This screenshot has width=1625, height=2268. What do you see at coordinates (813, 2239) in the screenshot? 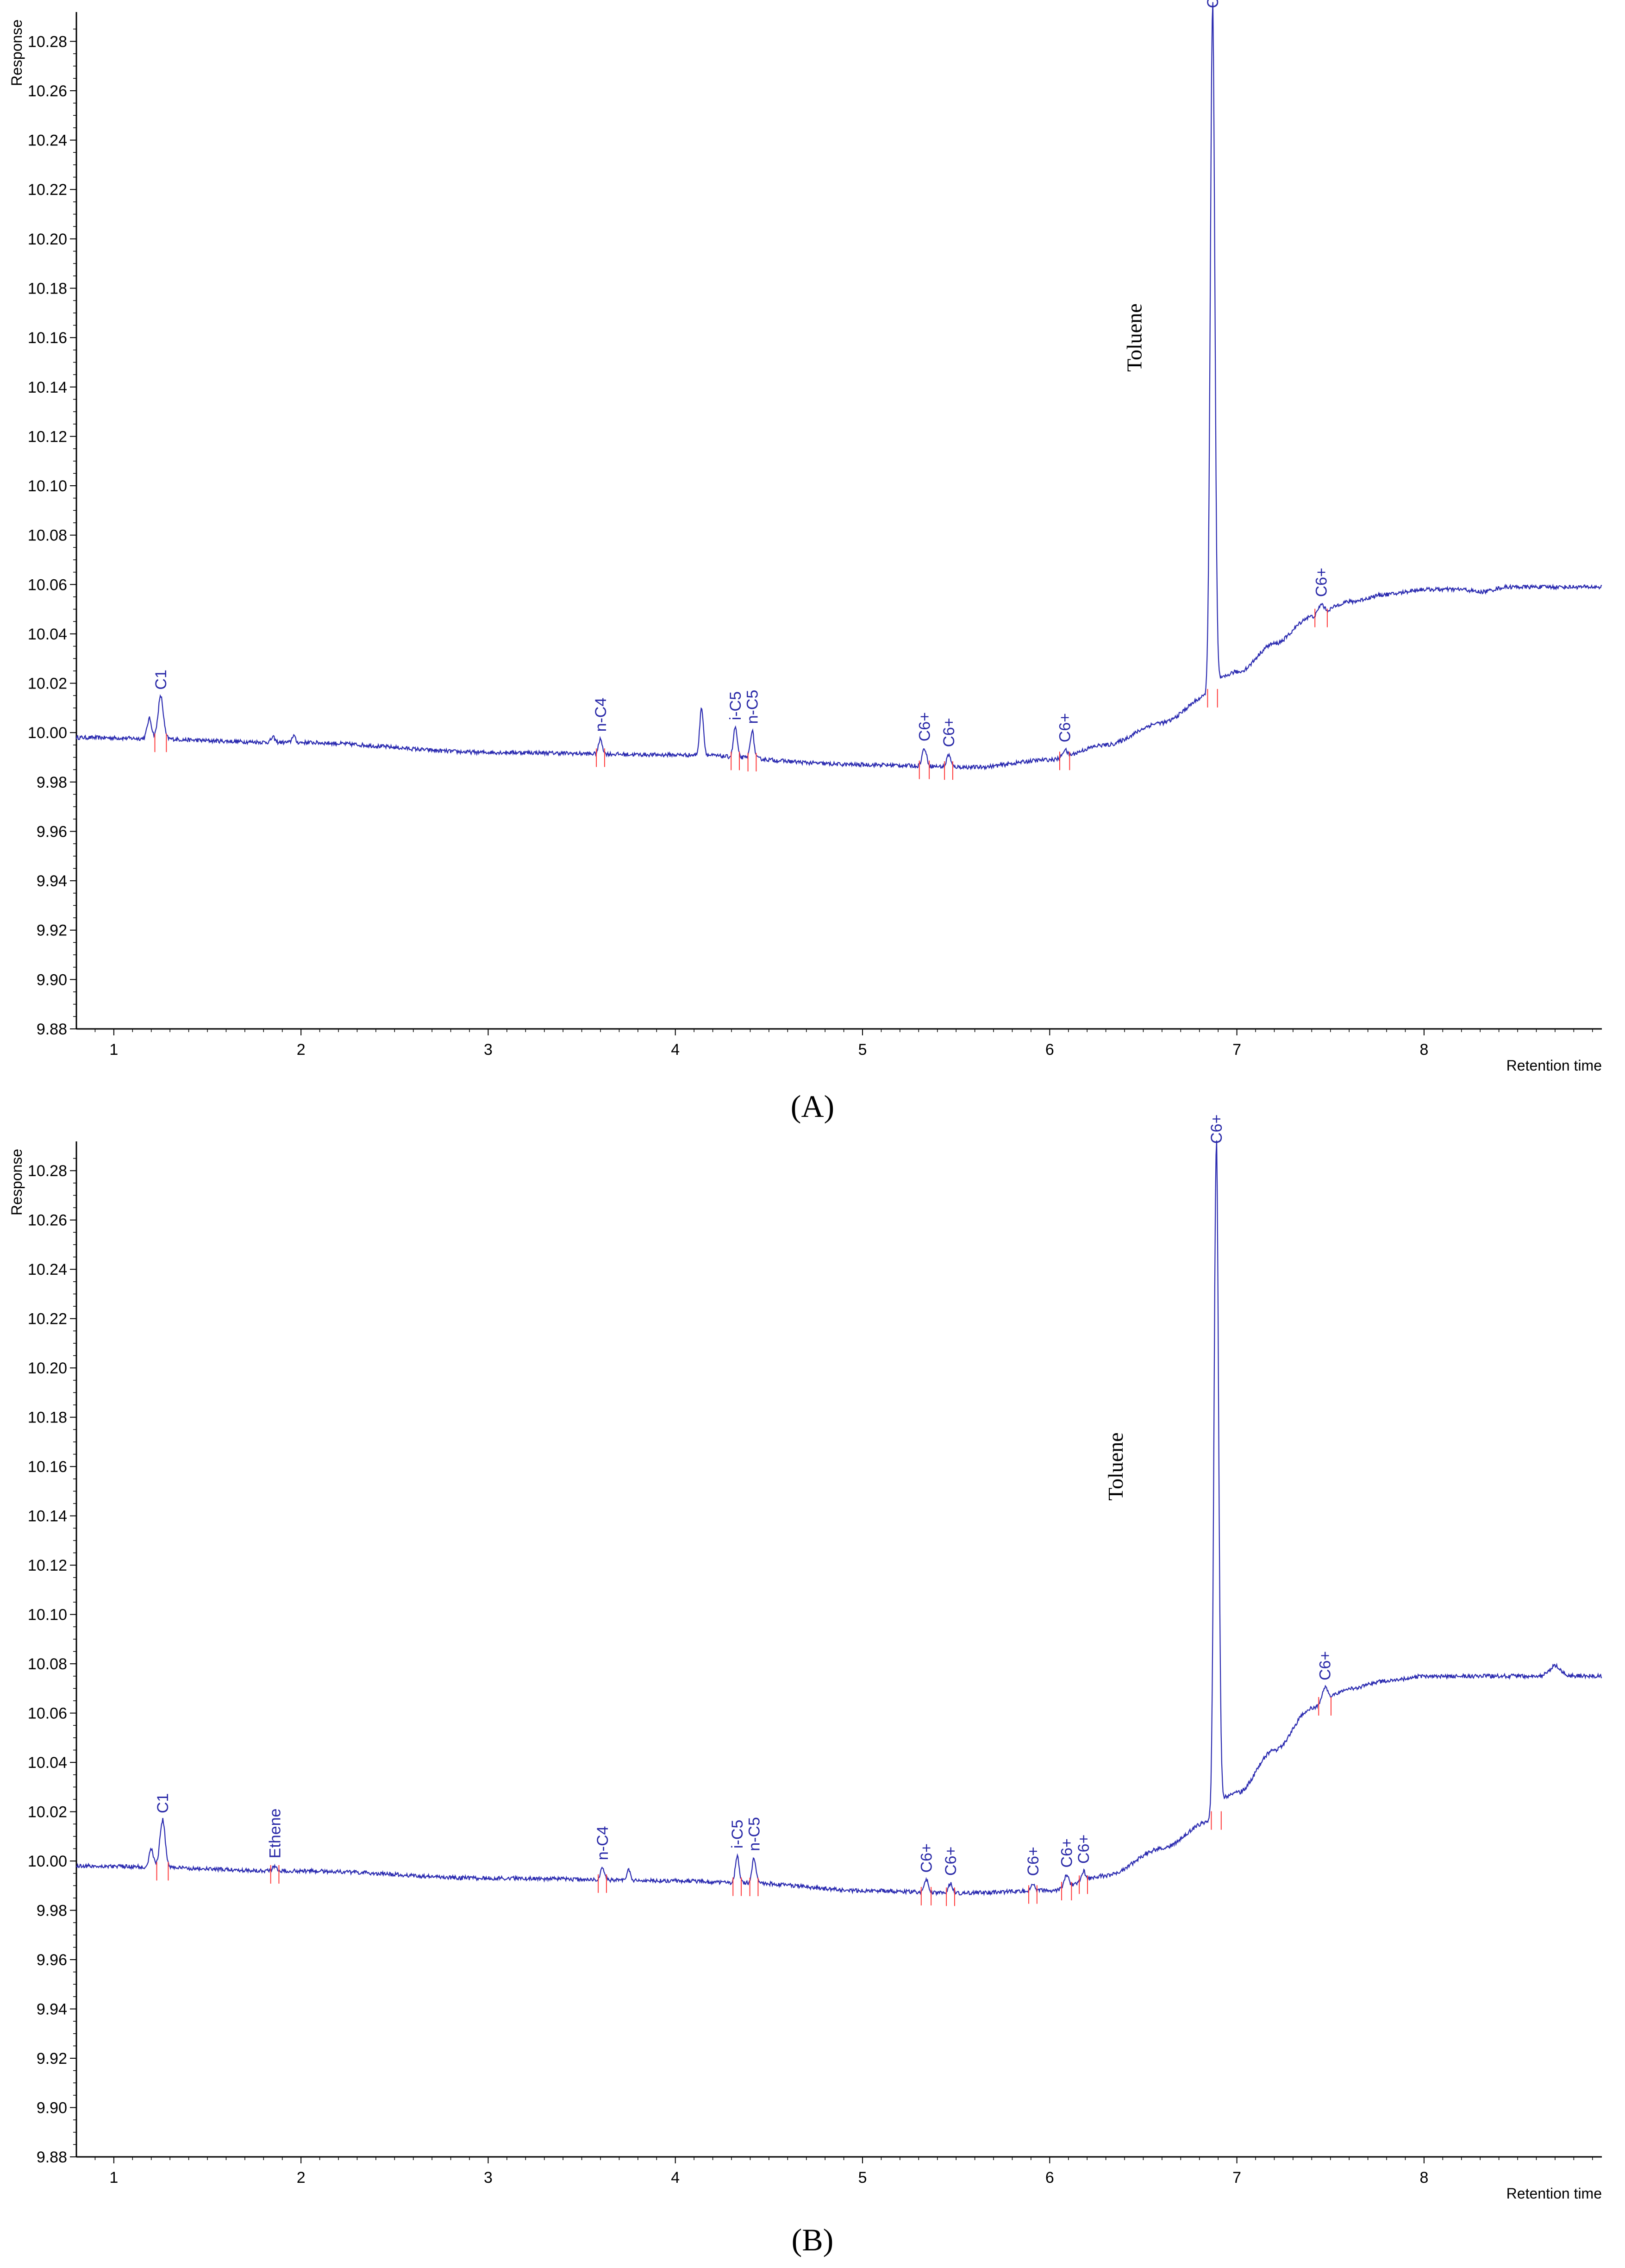
I see `panel-caption: (B)` at bounding box center [813, 2239].